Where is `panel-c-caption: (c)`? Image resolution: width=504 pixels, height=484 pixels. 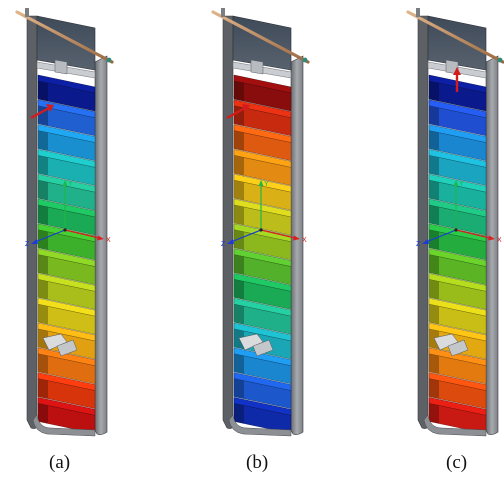 panel-c-caption: (c) is located at coordinates (457, 462).